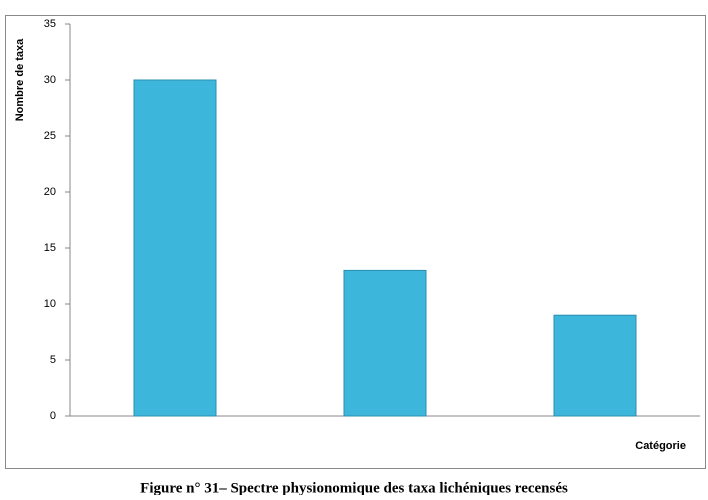  Describe the element at coordinates (53, 360) in the screenshot. I see `y-tick-label: 5` at that location.